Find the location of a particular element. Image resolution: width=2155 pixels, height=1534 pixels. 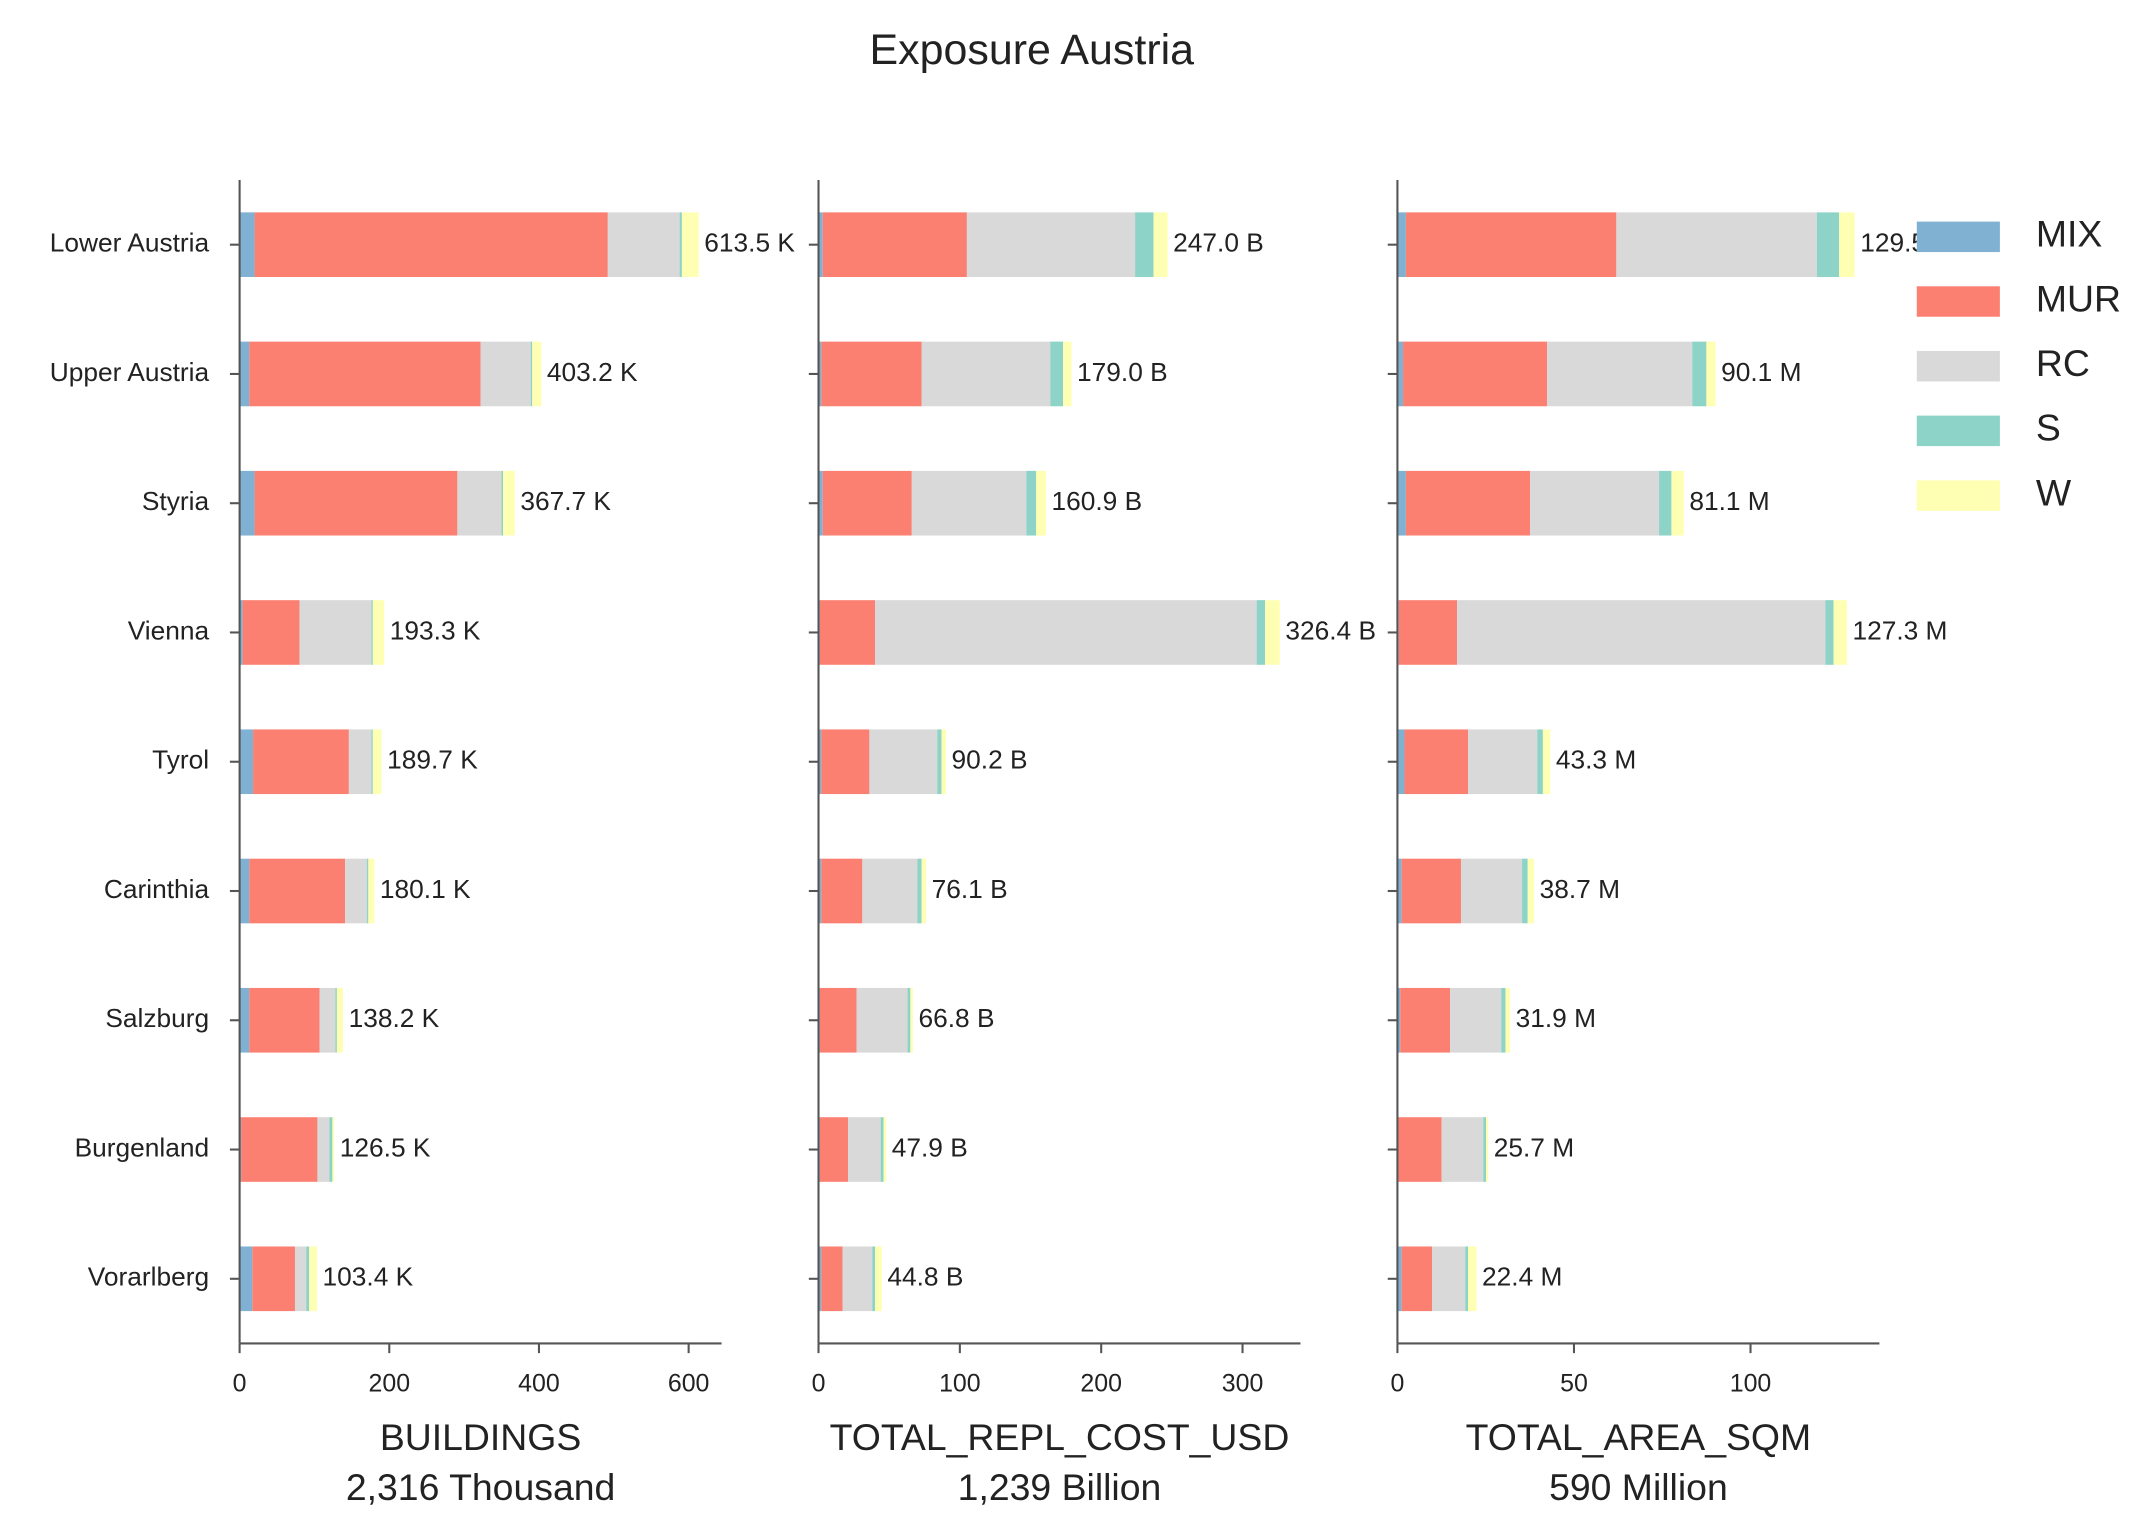

x-axis-label: TOTAL_REPL_COST_USD is located at coordinates (1060, 1437).